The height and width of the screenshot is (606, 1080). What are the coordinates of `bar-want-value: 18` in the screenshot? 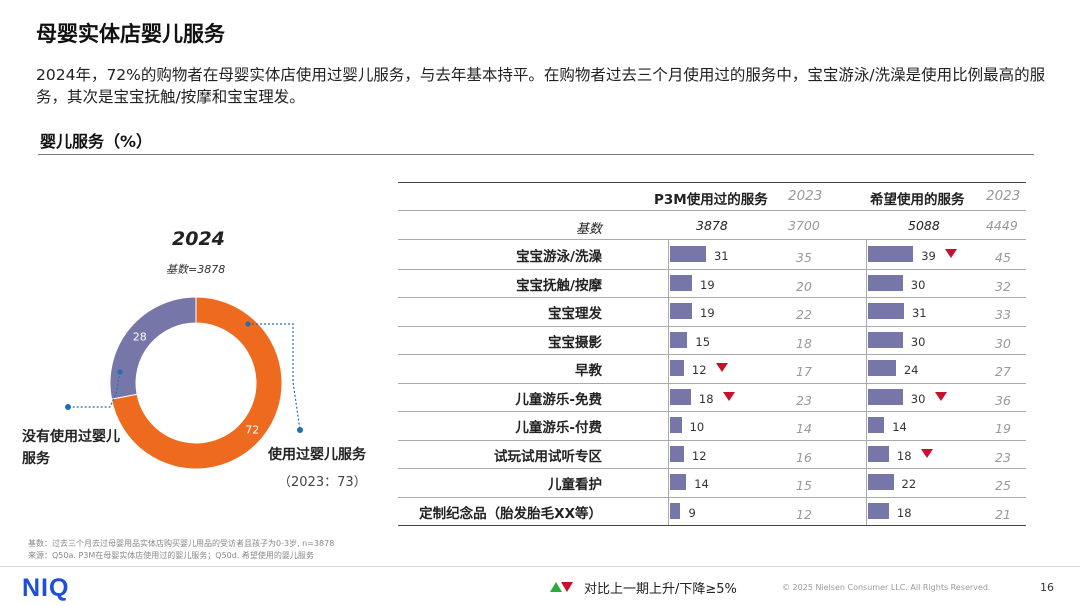 It's located at (904, 455).